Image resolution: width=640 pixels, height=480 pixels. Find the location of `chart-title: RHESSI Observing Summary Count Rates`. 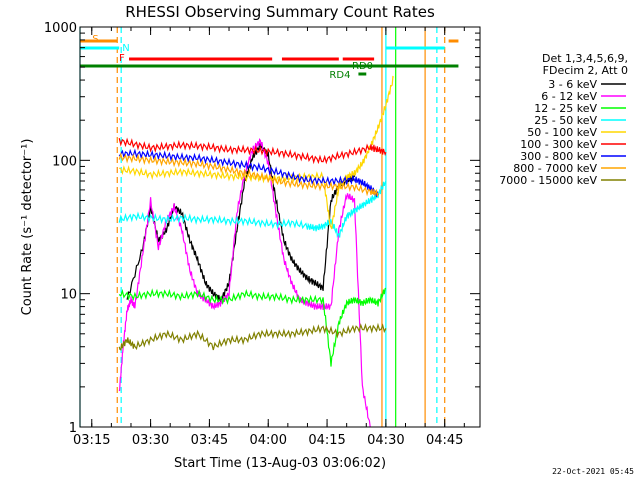

chart-title: RHESSI Observing Summary Count Rates is located at coordinates (280, 12).